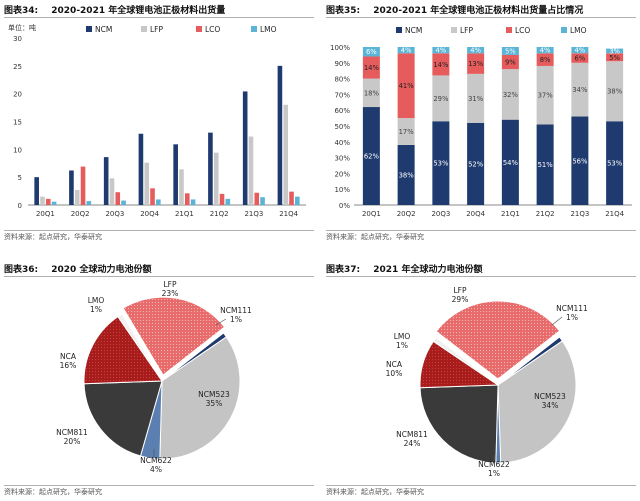  I want to click on data-label-ncm-20q1: 62%, so click(372, 157).